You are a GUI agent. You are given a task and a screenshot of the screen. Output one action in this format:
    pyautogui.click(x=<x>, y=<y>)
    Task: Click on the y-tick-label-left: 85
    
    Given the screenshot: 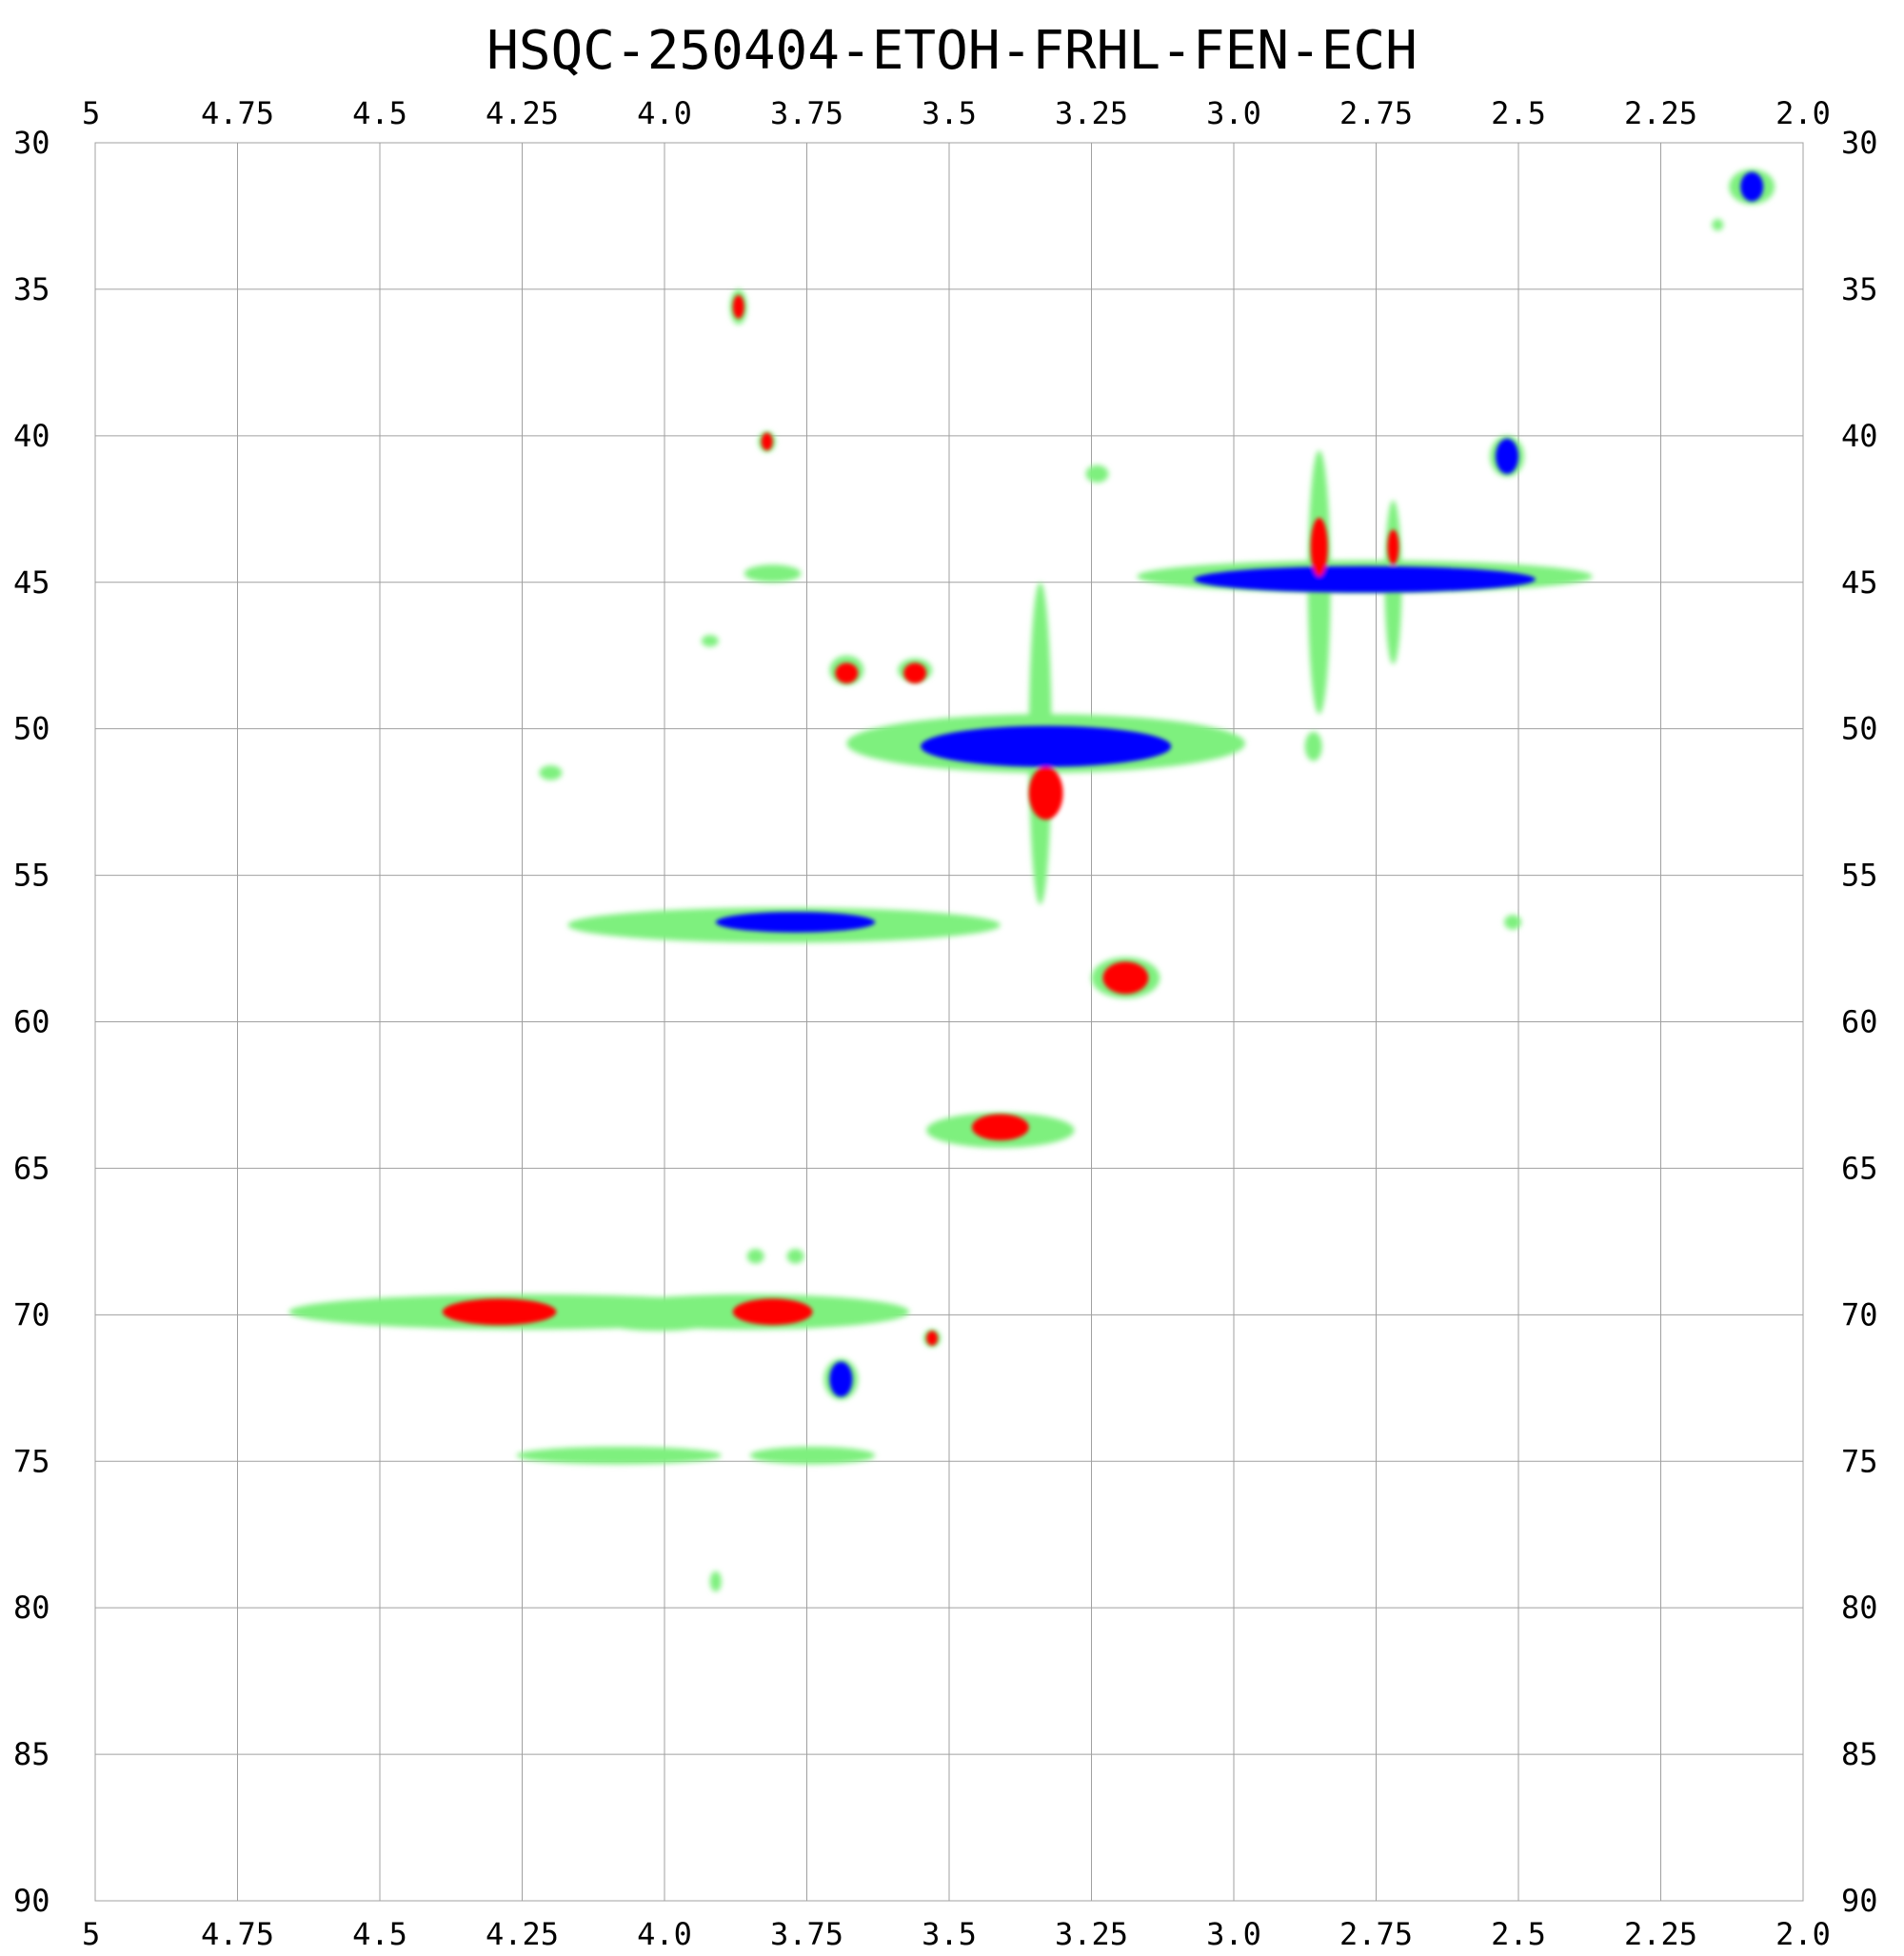 What is the action you would take?
    pyautogui.click(x=31, y=1754)
    